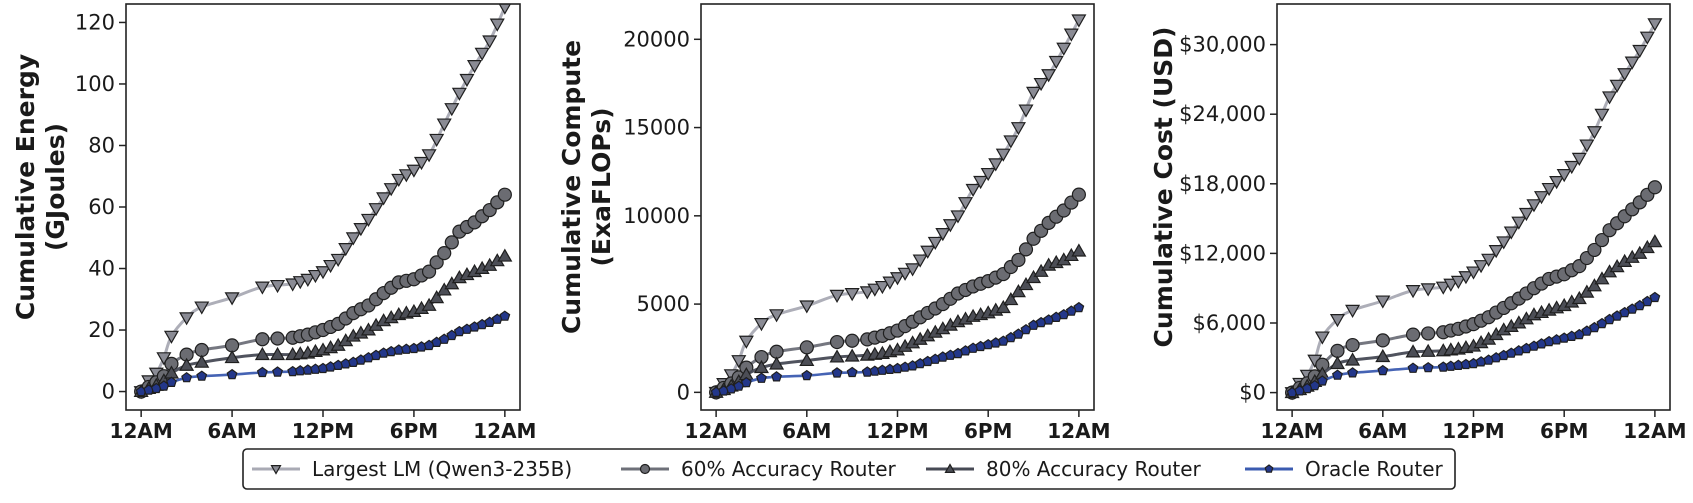 Image resolution: width=1693 pixels, height=503 pixels. What do you see at coordinates (1252, 393) in the screenshot?
I see `y-tick-label: $0` at bounding box center [1252, 393].